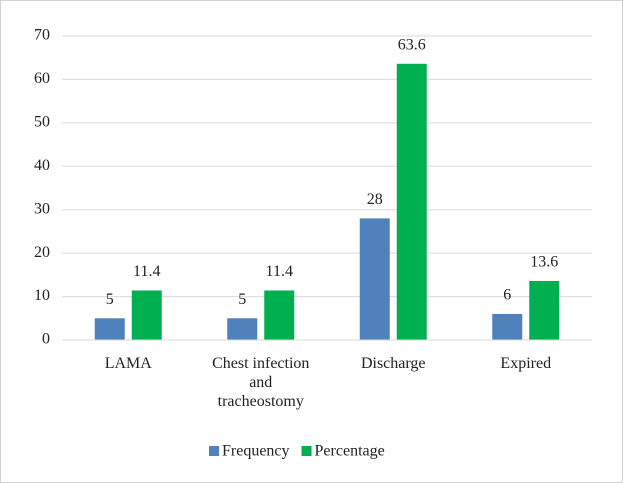 This screenshot has height=483, width=623. Describe the element at coordinates (260, 382) in the screenshot. I see `x-tick-label: Chest infection and tracheostomy` at that location.